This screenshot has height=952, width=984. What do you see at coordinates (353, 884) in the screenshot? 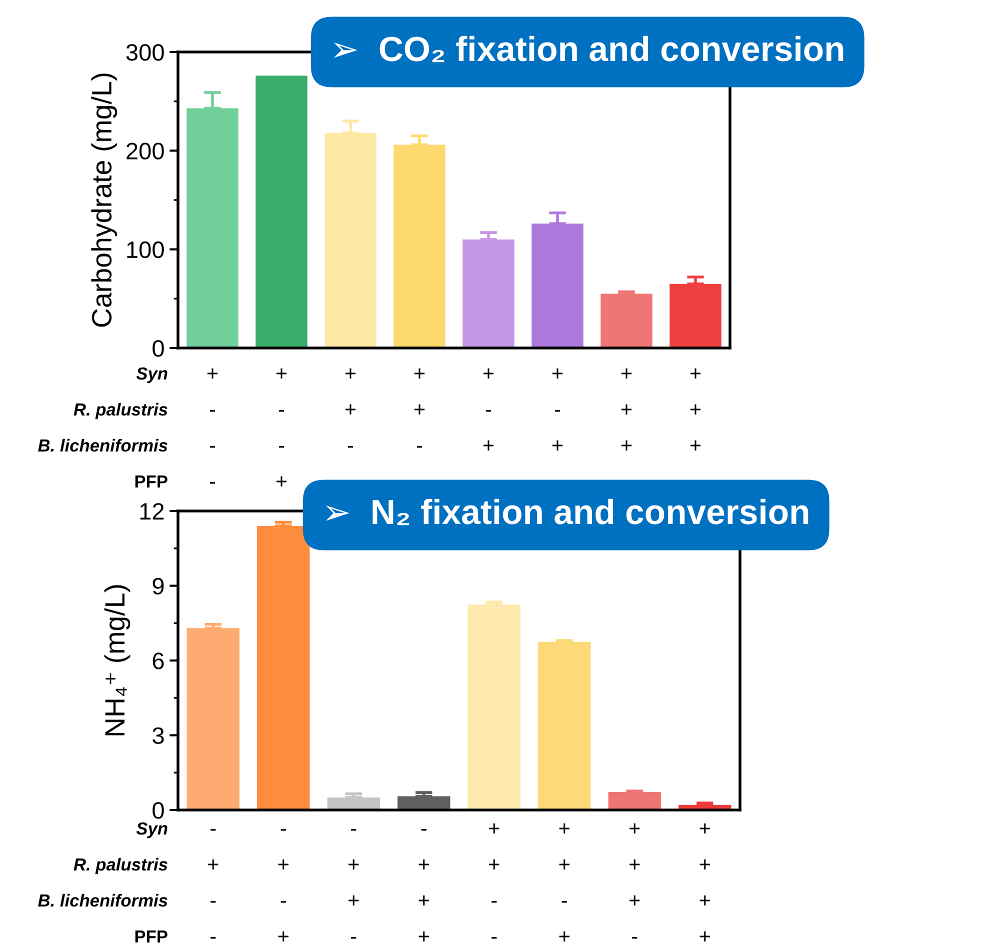
I see `category-label: - + + -` at bounding box center [353, 884].